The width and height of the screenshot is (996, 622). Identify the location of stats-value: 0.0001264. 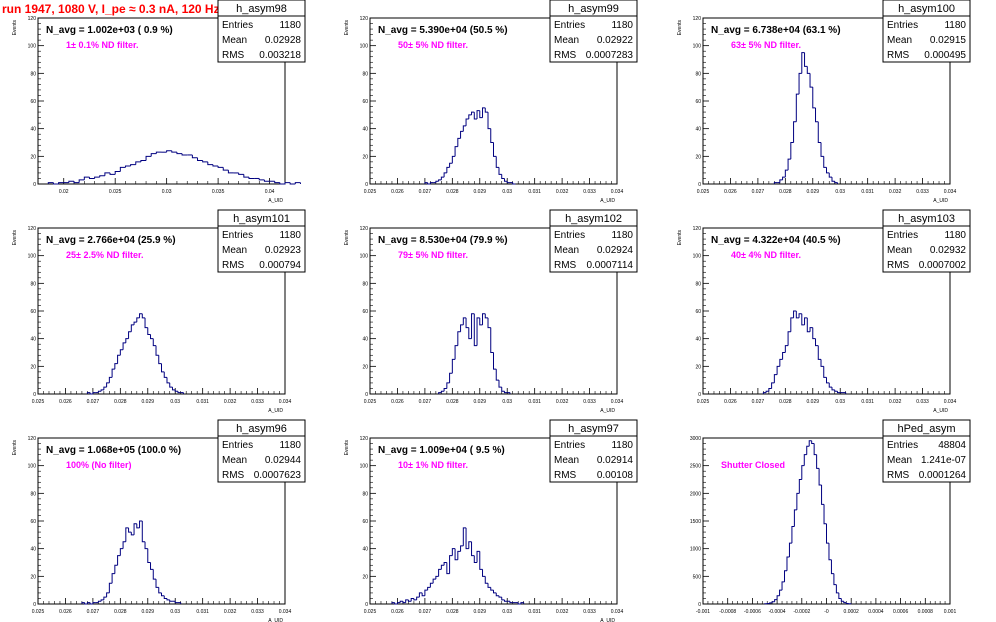
(943, 475).